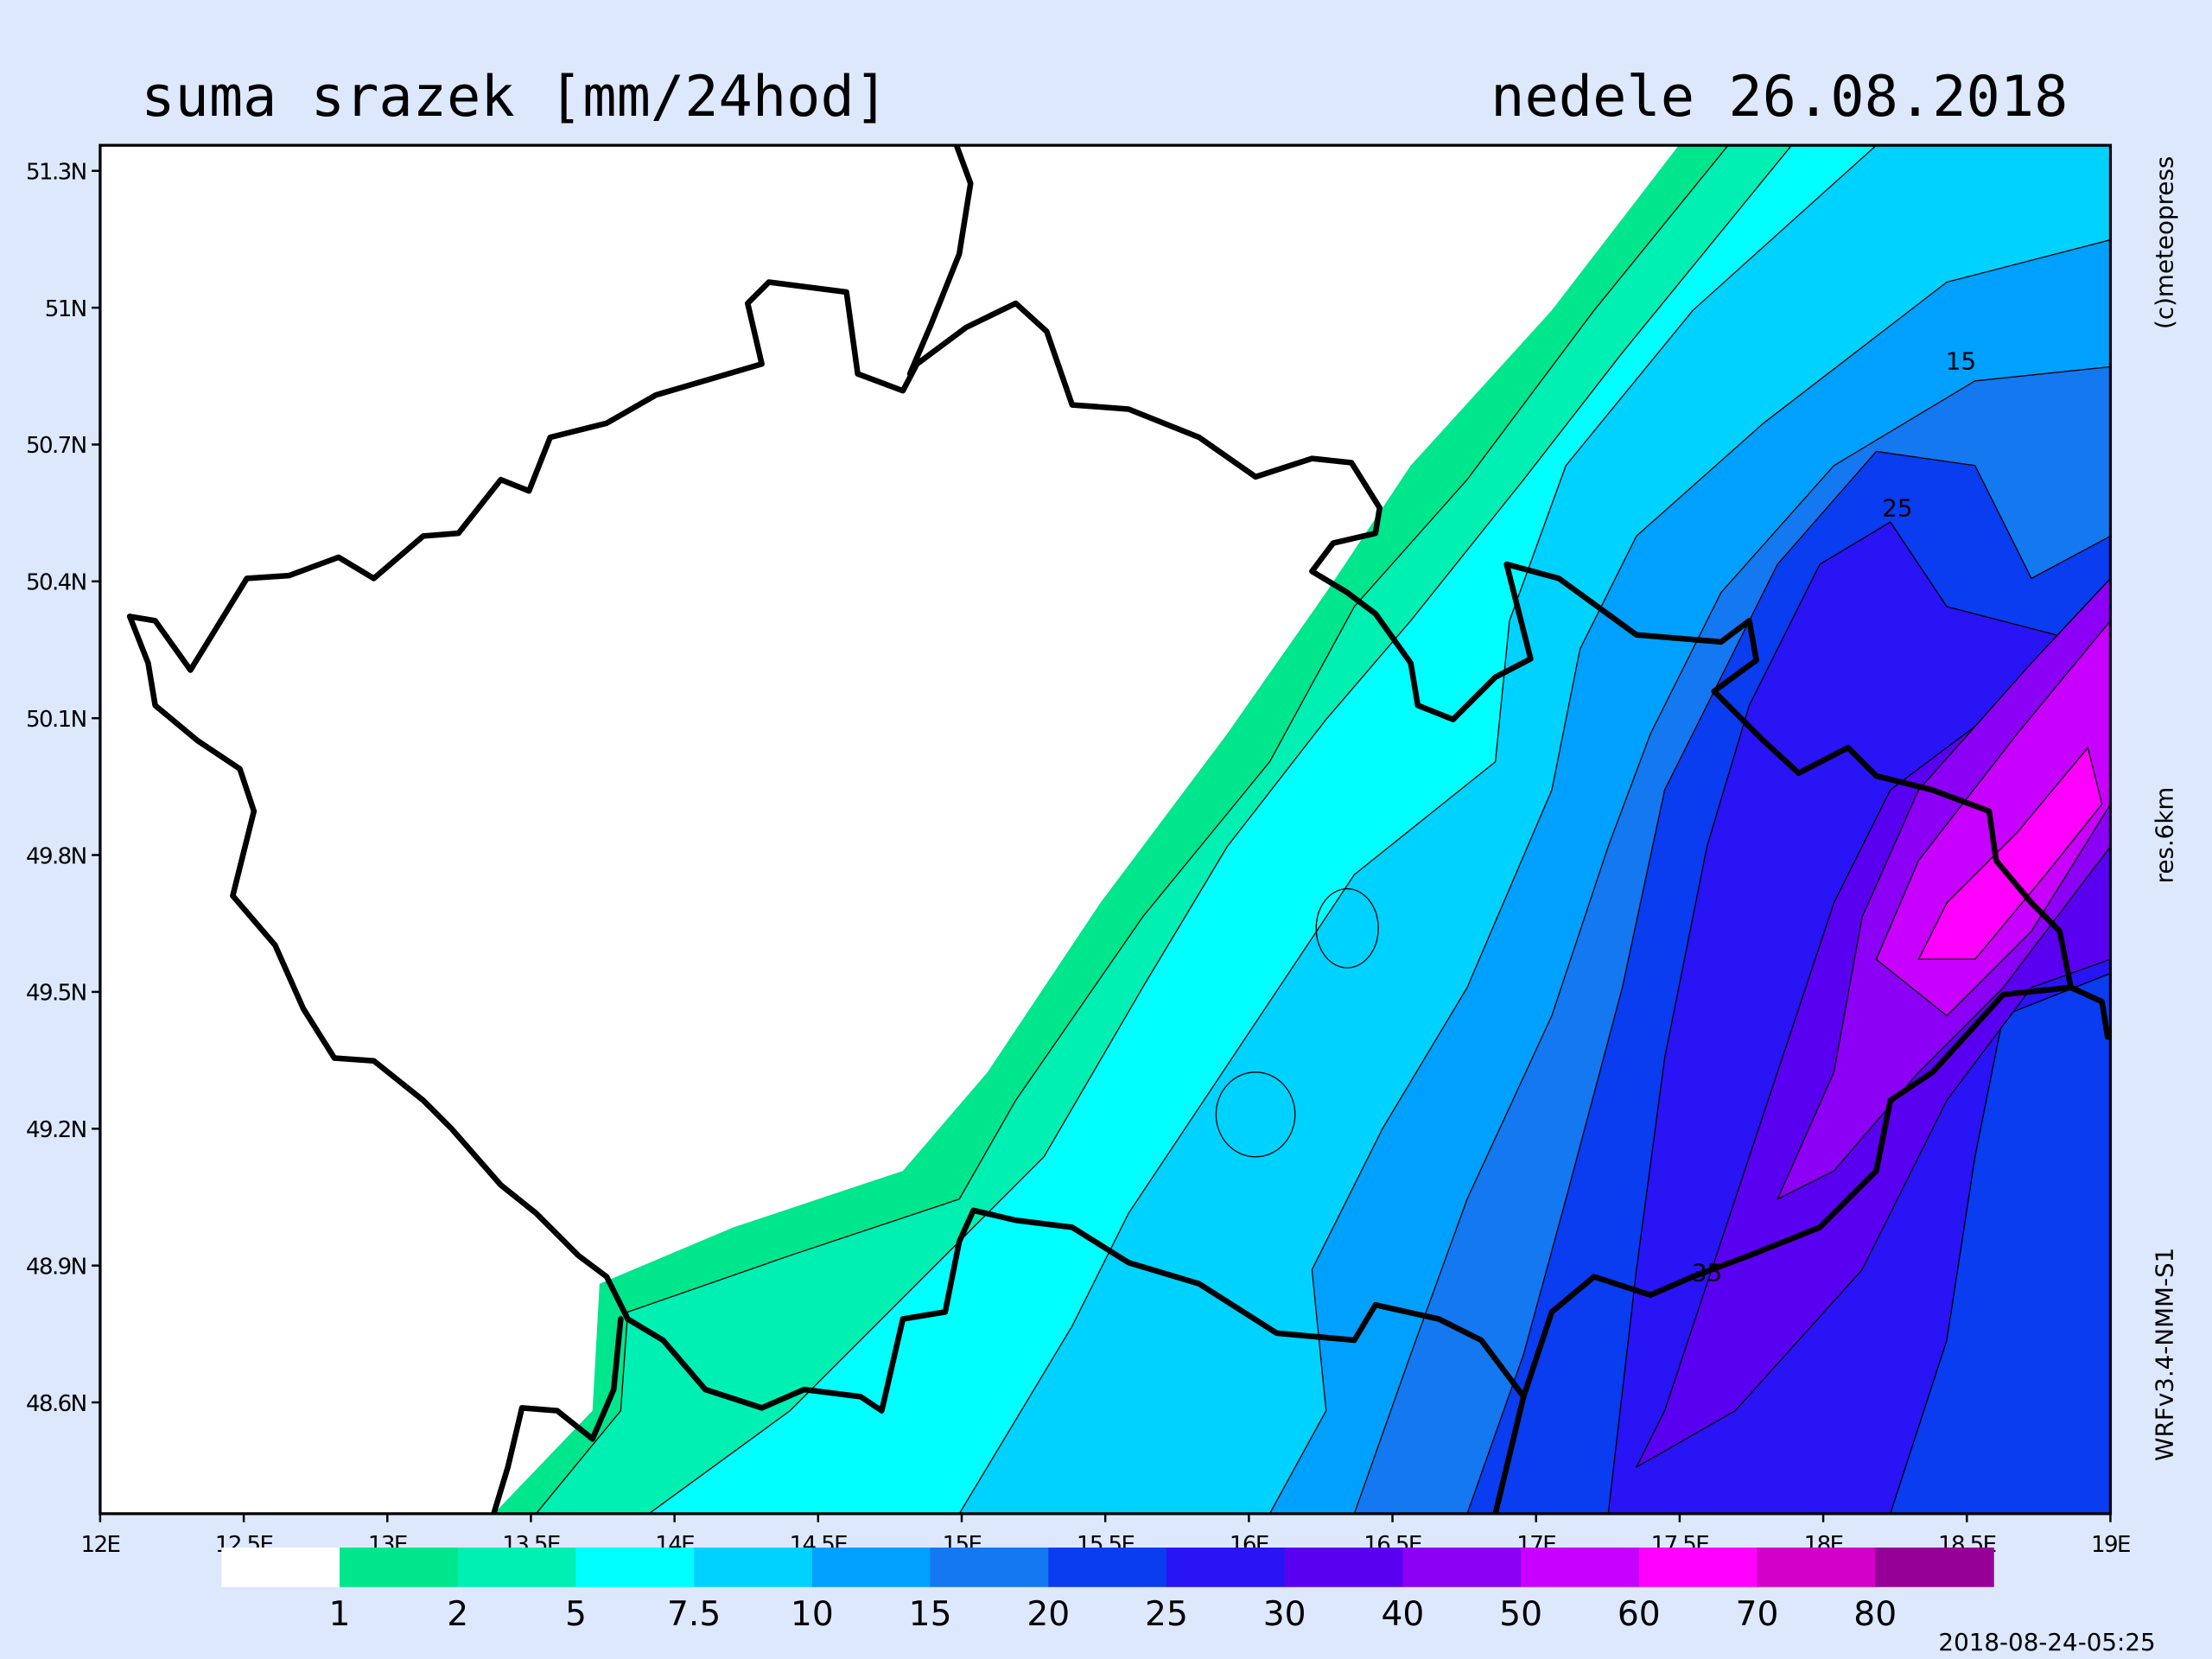  I want to click on lat-tick-label: 49.2N, so click(56, 1130).